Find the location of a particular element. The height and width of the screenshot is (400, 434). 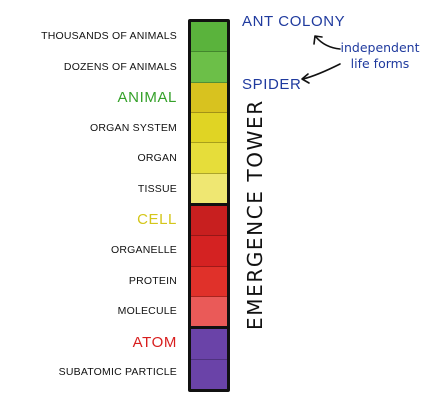

tower-block-cell is located at coordinates (209, 221).